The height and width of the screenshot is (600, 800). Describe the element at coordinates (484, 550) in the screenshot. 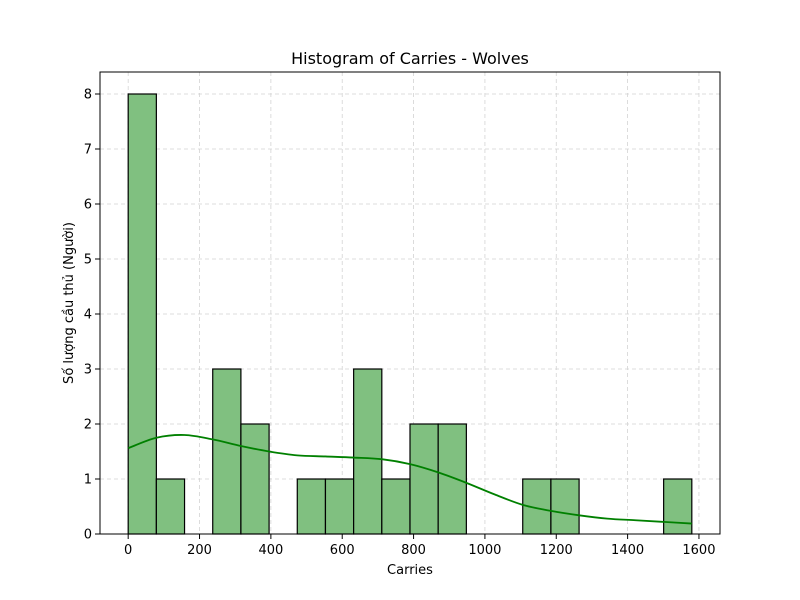

I see `x-tick-label: 1000` at that location.